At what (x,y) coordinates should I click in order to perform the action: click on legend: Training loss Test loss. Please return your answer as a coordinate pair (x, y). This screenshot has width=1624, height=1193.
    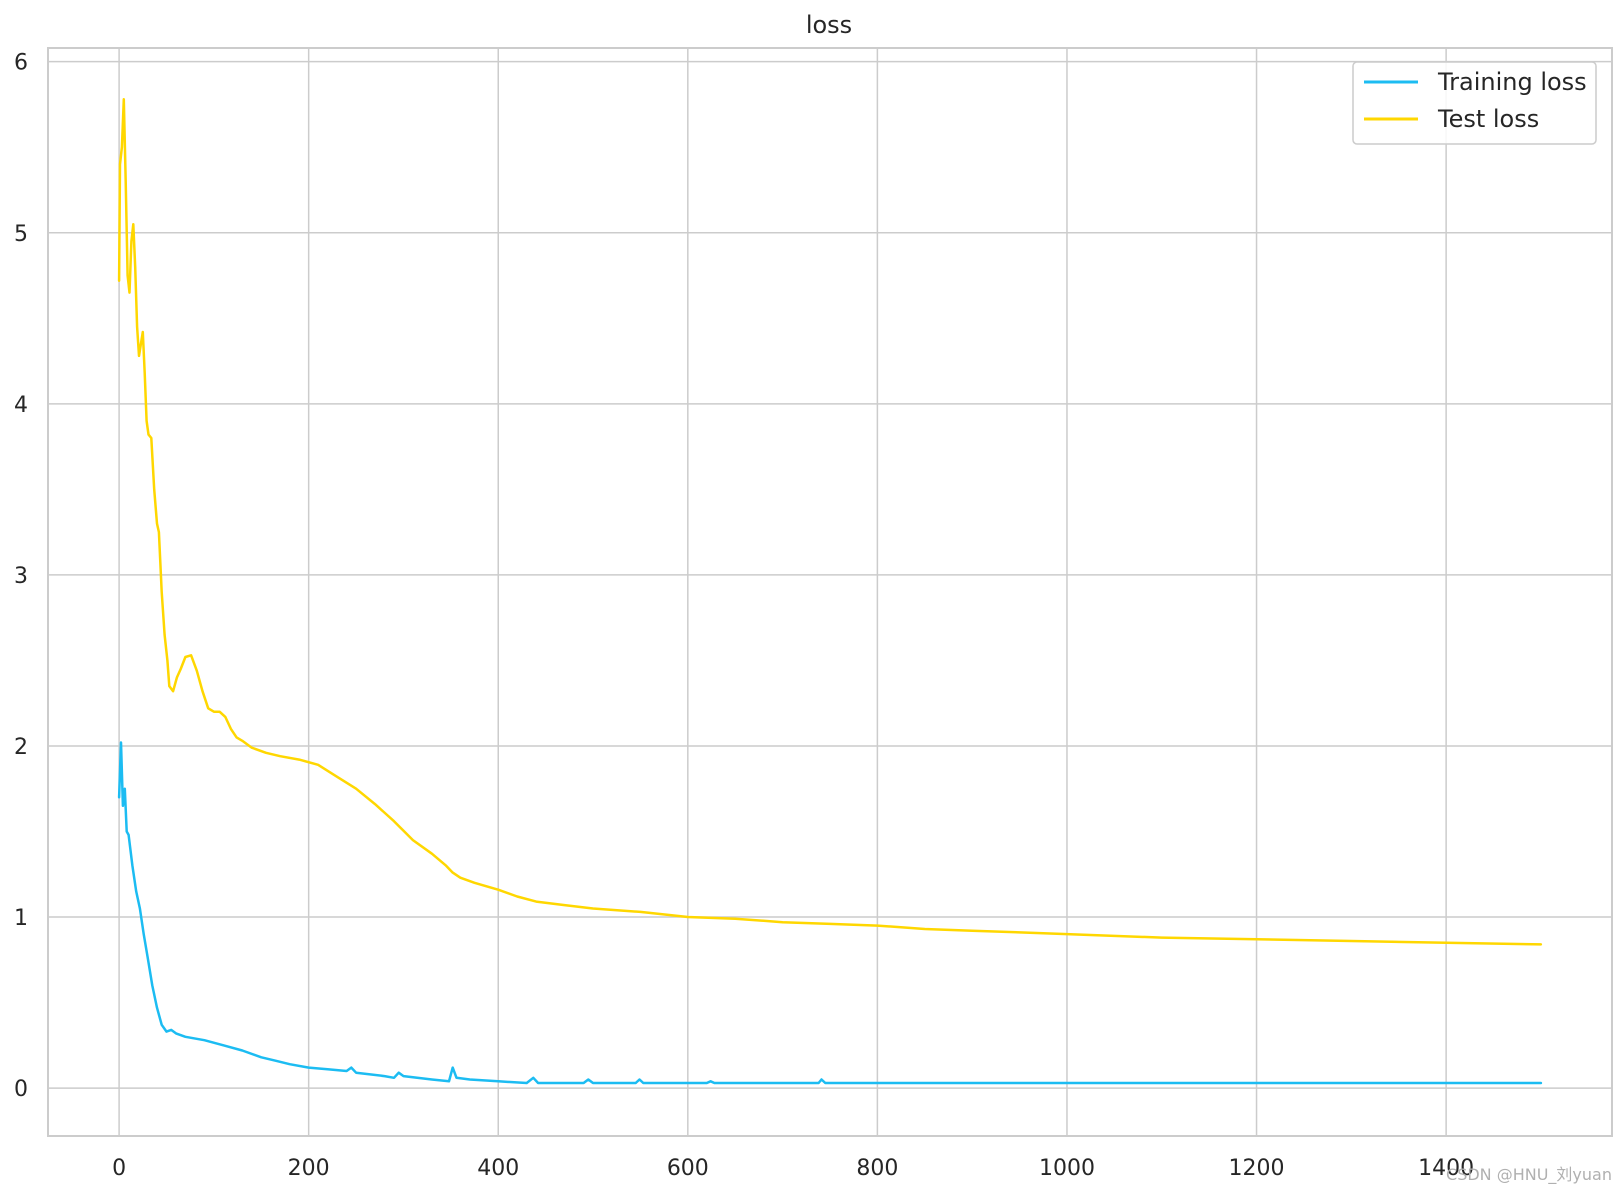
    Looking at the image, I should click on (1474, 103).